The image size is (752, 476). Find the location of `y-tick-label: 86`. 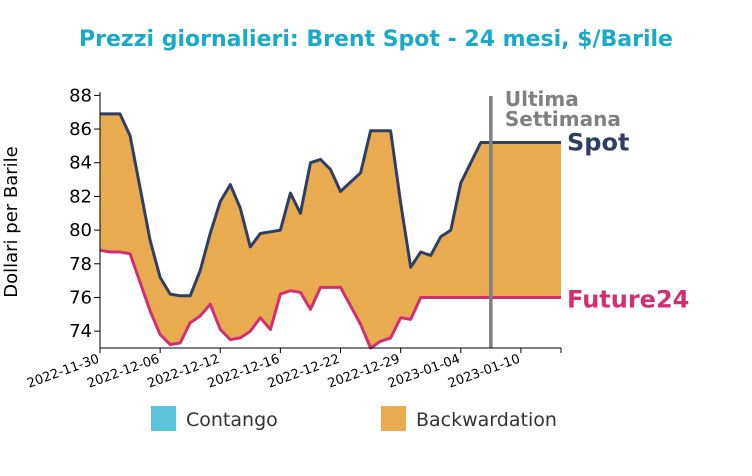

y-tick-label: 86 is located at coordinates (80, 129).